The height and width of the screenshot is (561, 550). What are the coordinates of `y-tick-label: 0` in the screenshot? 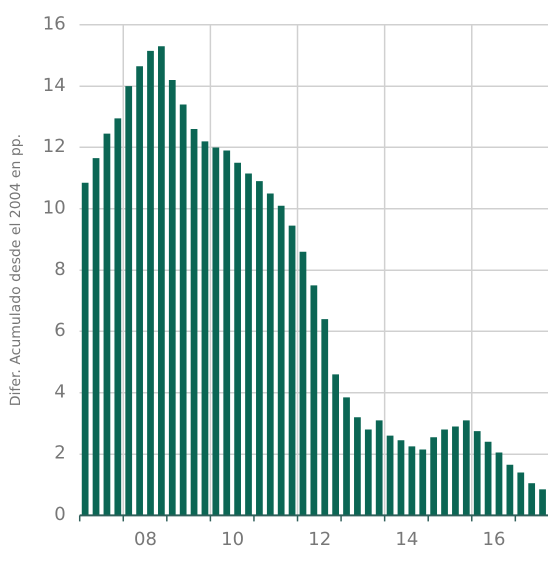 It's located at (60, 515).